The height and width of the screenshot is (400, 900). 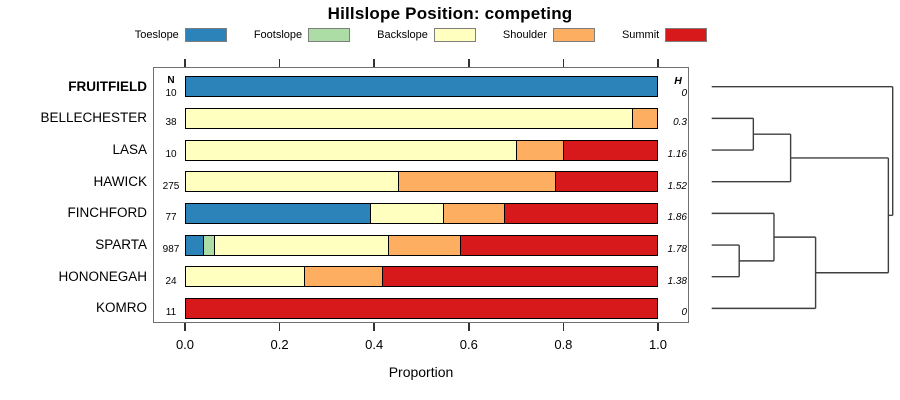 I want to click on n-value-sparta: 987, so click(x=171, y=250).